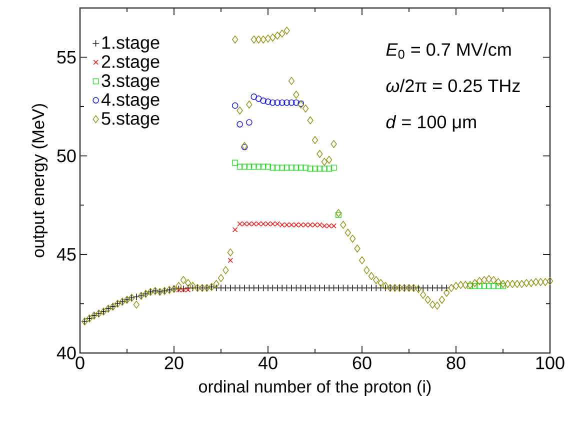 This screenshot has width=582, height=421. What do you see at coordinates (268, 363) in the screenshot?
I see `x-tick-label: 40` at bounding box center [268, 363].